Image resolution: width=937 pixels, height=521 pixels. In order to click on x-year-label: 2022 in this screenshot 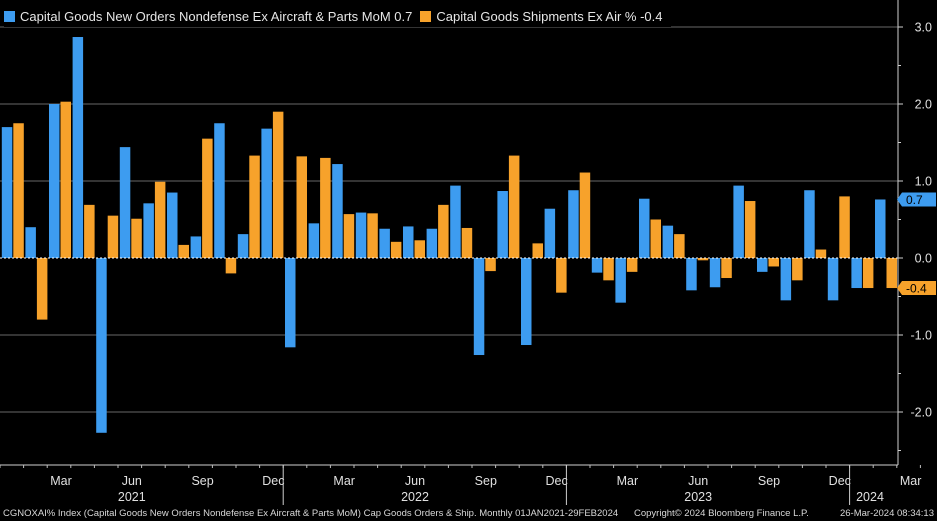, I will do `click(415, 497)`.